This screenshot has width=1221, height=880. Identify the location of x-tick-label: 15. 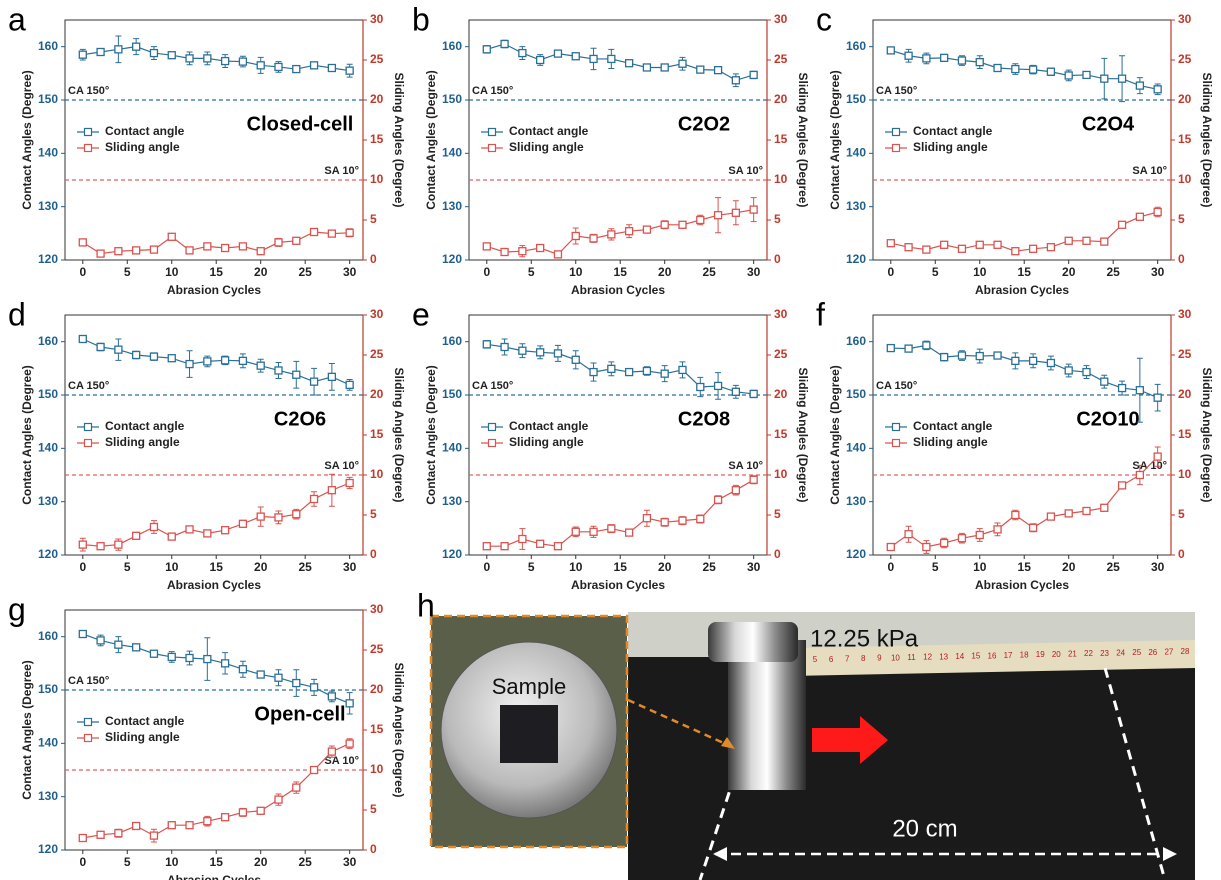
(1025, 272).